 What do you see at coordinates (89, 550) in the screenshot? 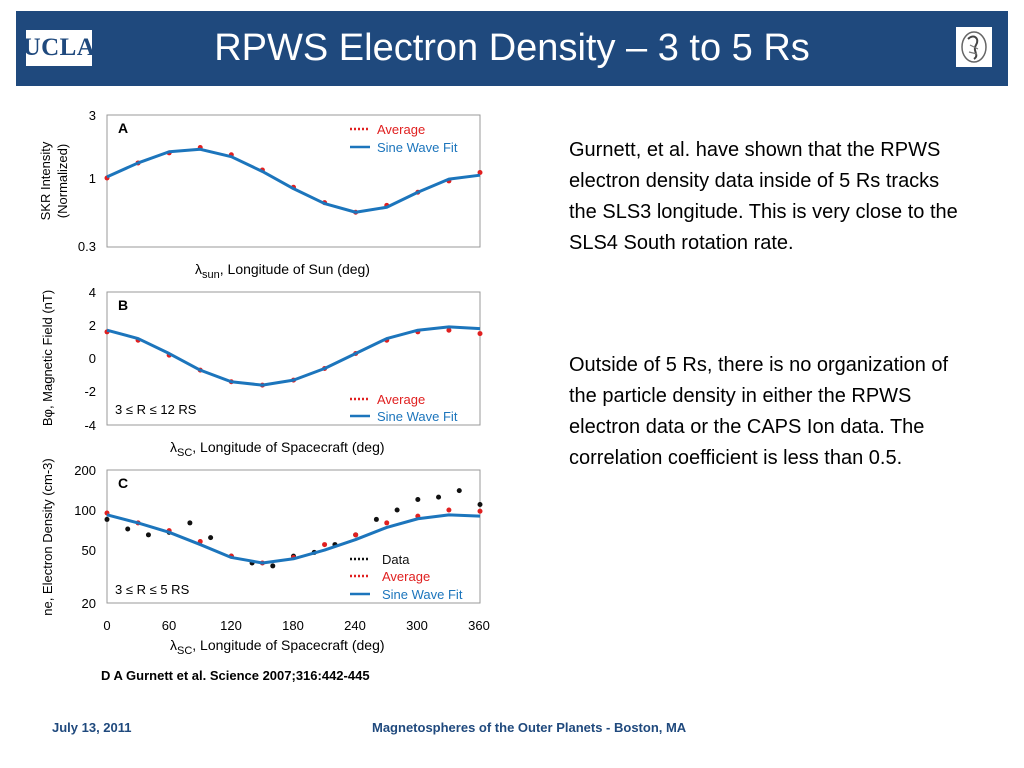
I see `panel-c-ytick: 50` at bounding box center [89, 550].